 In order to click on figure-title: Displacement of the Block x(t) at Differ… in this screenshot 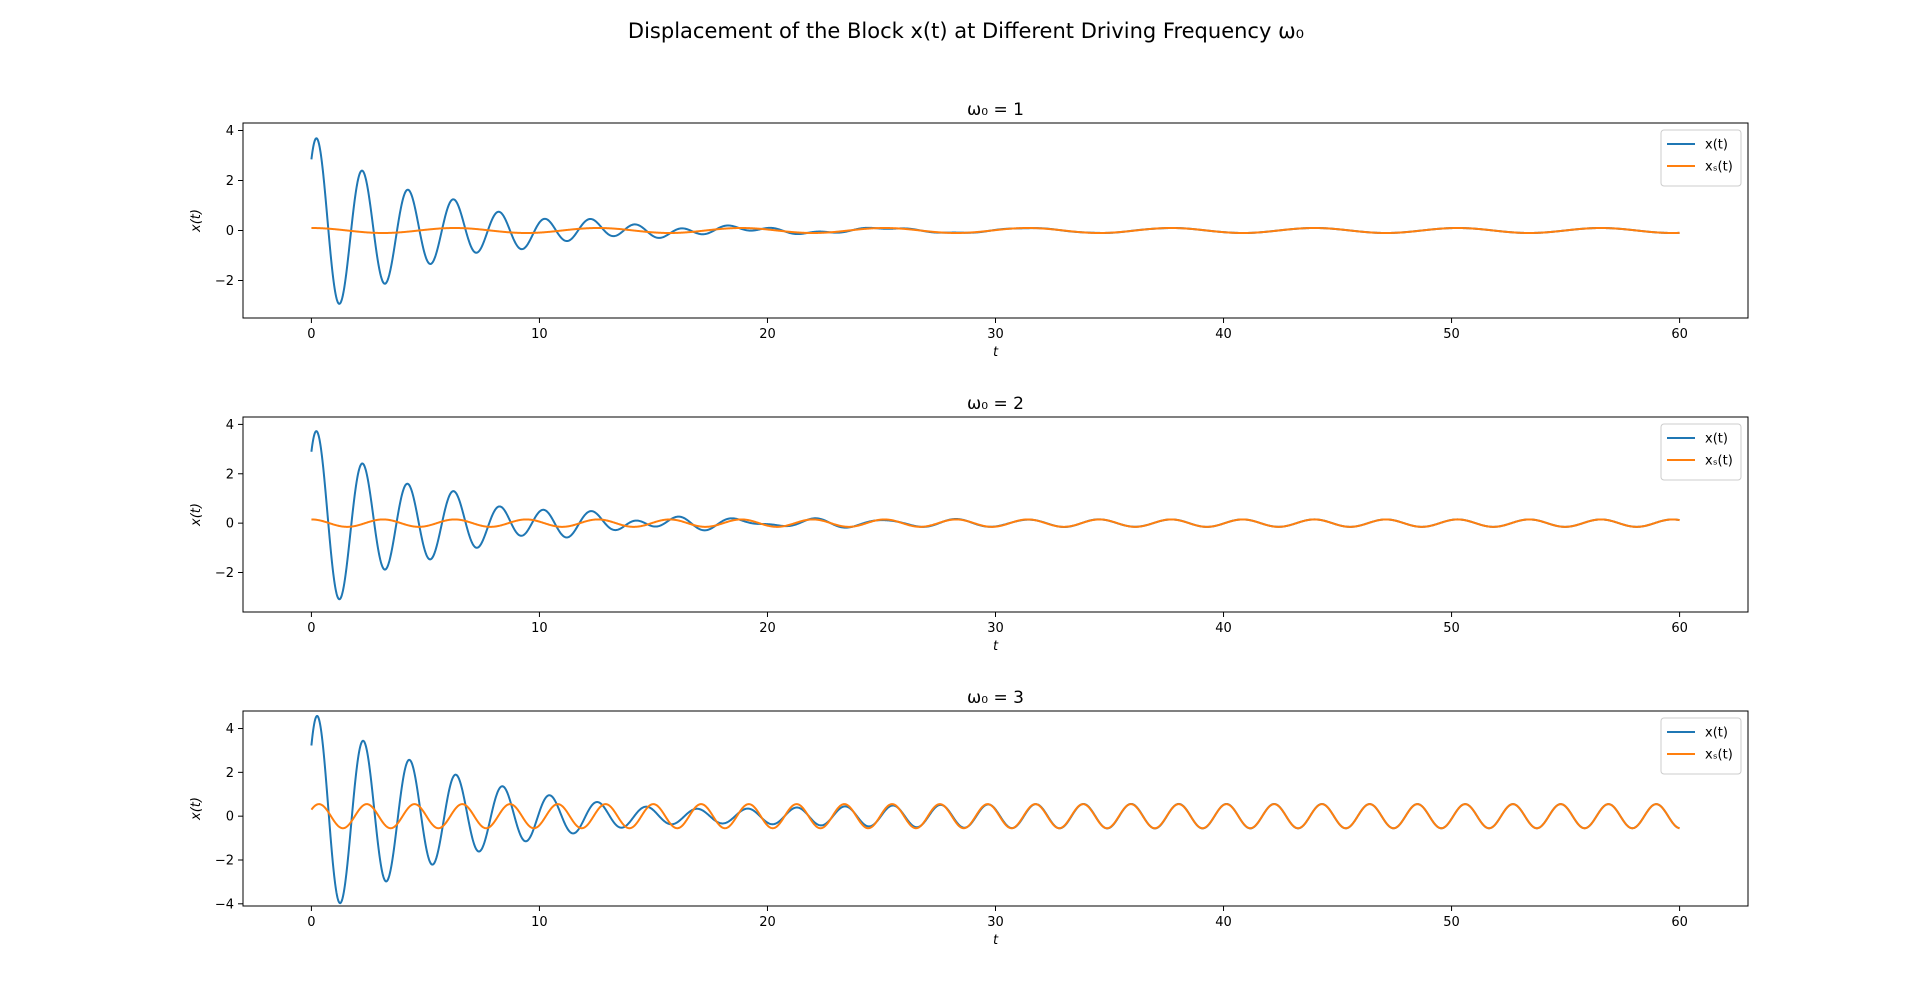, I will do `click(966, 31)`.